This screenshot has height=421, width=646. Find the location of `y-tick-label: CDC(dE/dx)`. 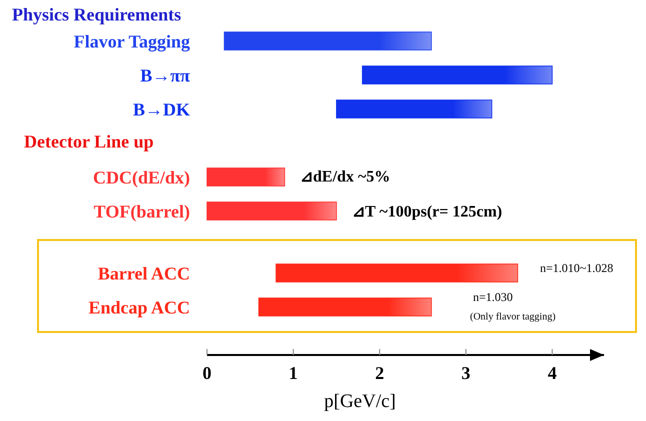

y-tick-label: CDC(dE/dx) is located at coordinates (141, 177).